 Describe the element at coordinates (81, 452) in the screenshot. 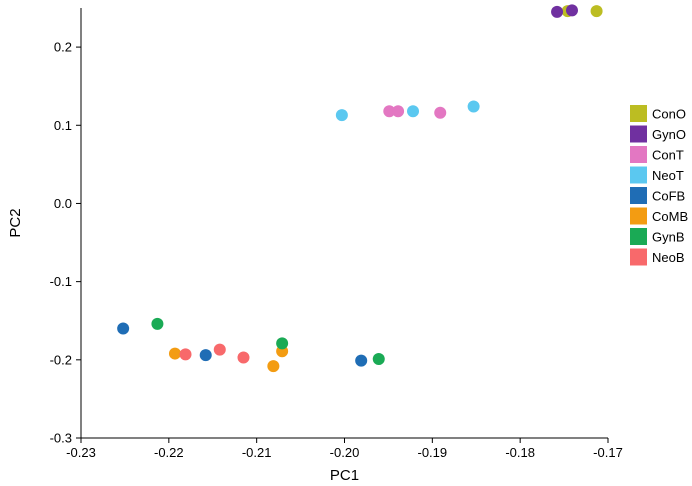

I see `x-tick-label: -0.23` at that location.